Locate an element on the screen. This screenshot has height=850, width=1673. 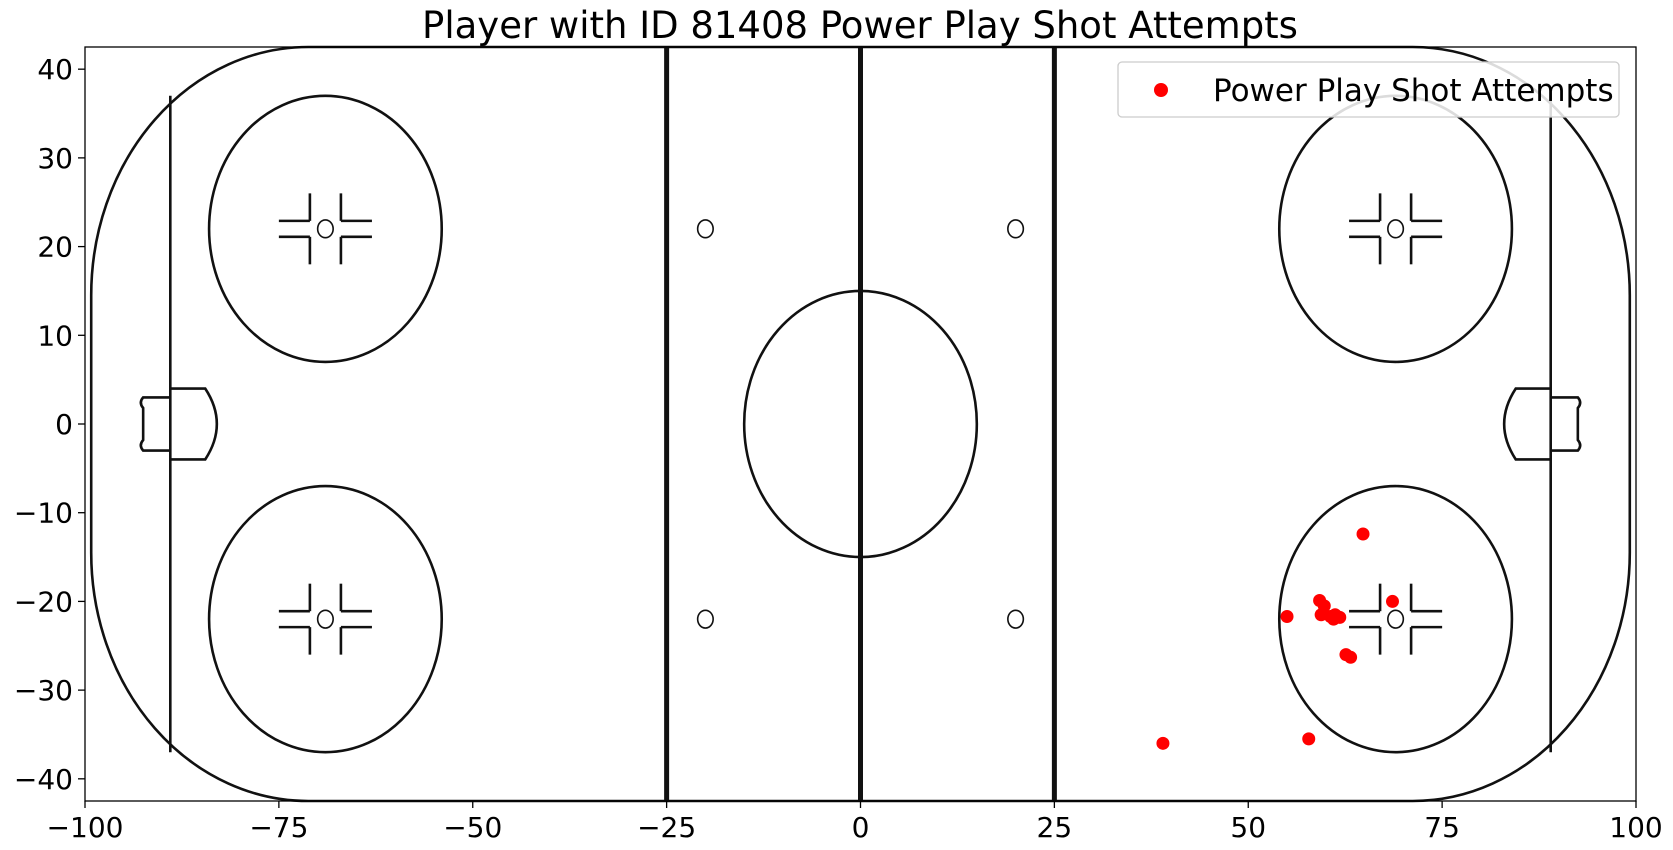
left-goal-net is located at coordinates (155, 424).